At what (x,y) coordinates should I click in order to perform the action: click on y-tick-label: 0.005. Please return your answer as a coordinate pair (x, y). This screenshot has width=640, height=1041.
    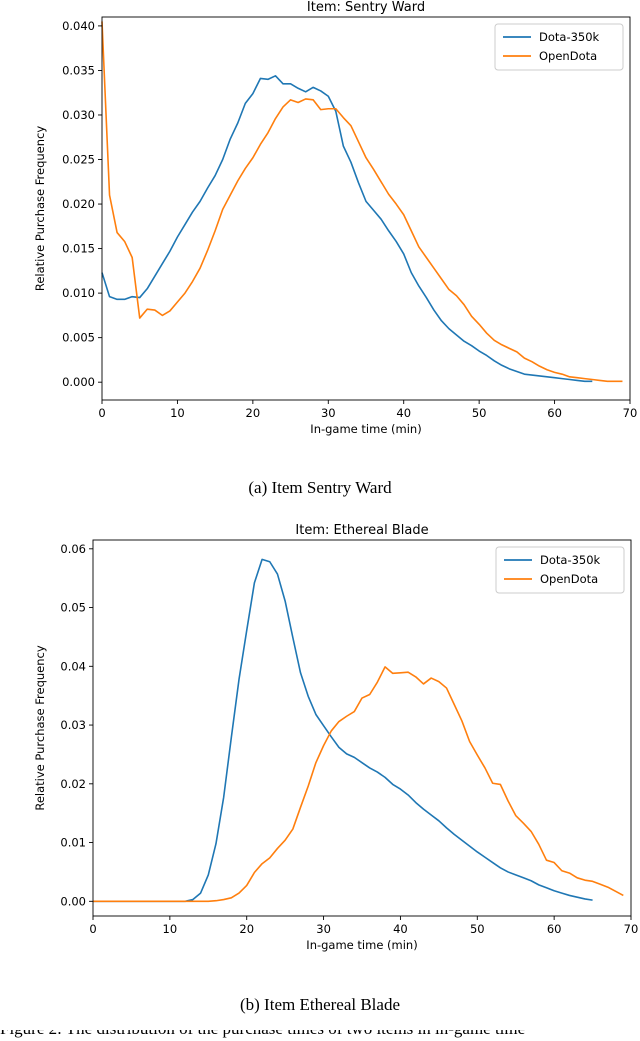
    Looking at the image, I should click on (78, 338).